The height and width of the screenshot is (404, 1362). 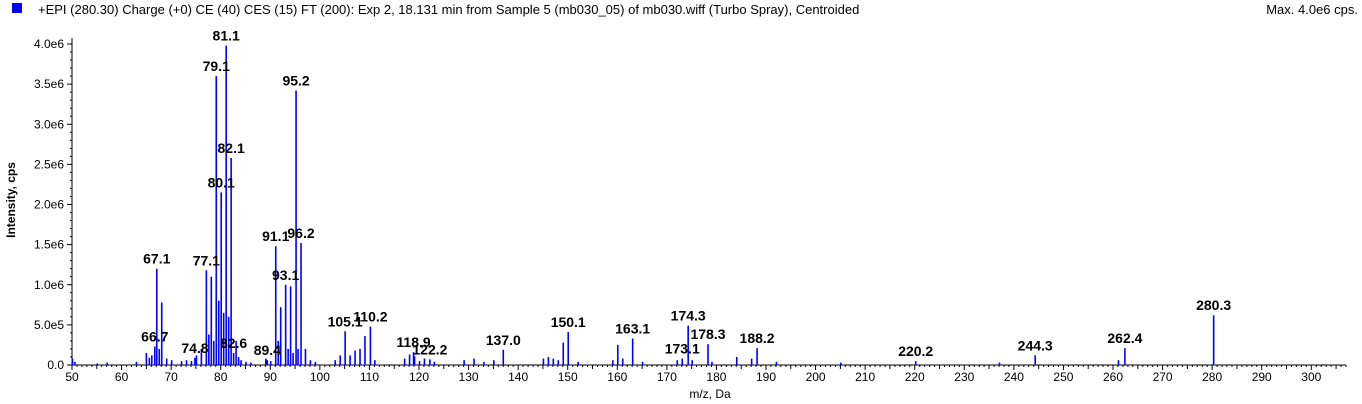 I want to click on peak-label: 82.1, so click(x=231, y=148).